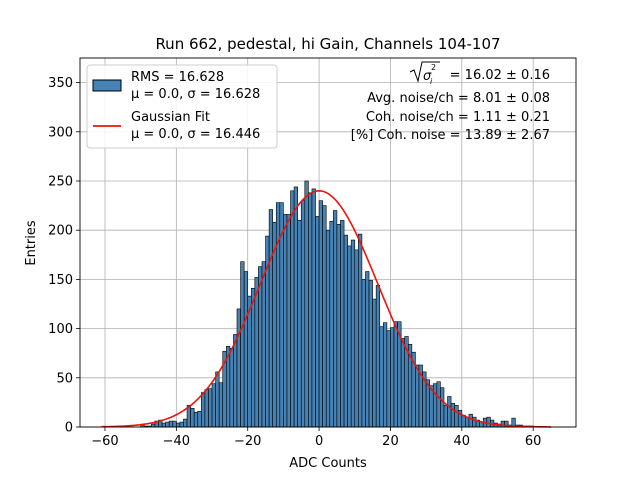 The image size is (640, 480). I want to click on sigma-value: = 16.02 ± 0.16, so click(500, 75).